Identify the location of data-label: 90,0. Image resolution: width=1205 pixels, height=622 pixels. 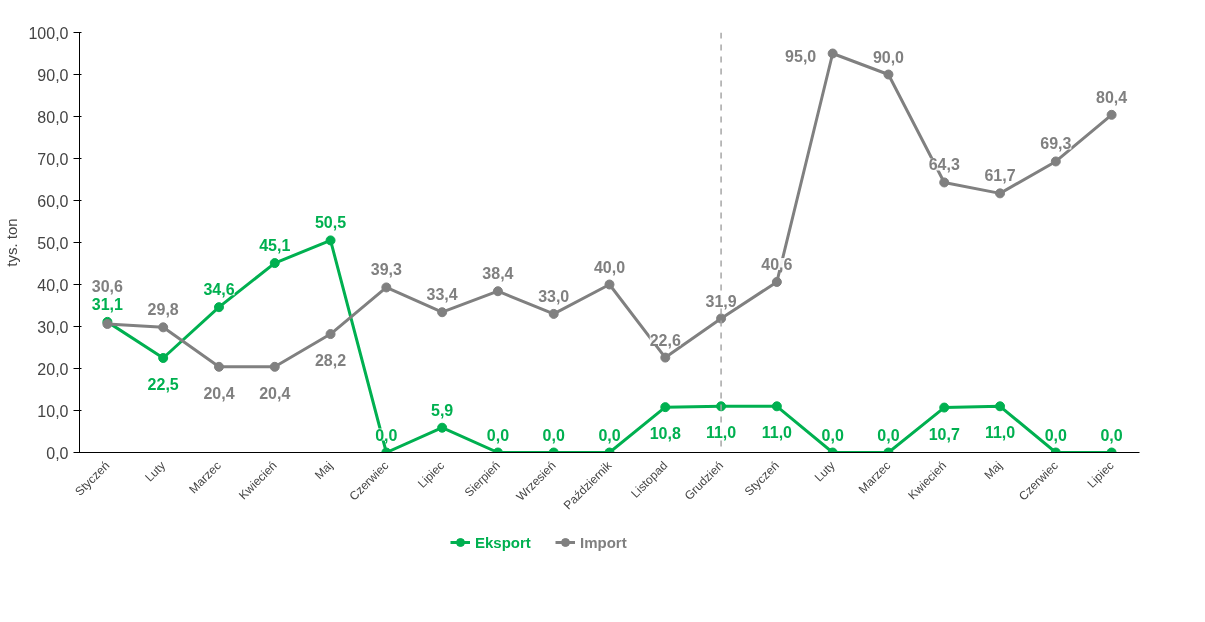
(888, 57).